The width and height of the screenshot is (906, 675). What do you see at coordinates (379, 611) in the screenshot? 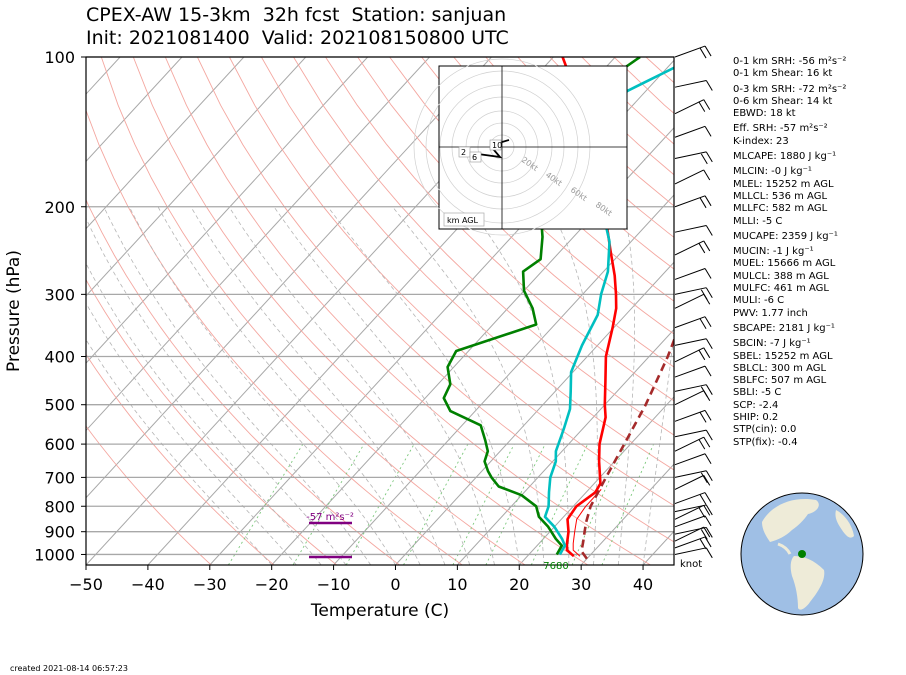
I see `x-axis-label: Temperature (C)` at bounding box center [379, 611].